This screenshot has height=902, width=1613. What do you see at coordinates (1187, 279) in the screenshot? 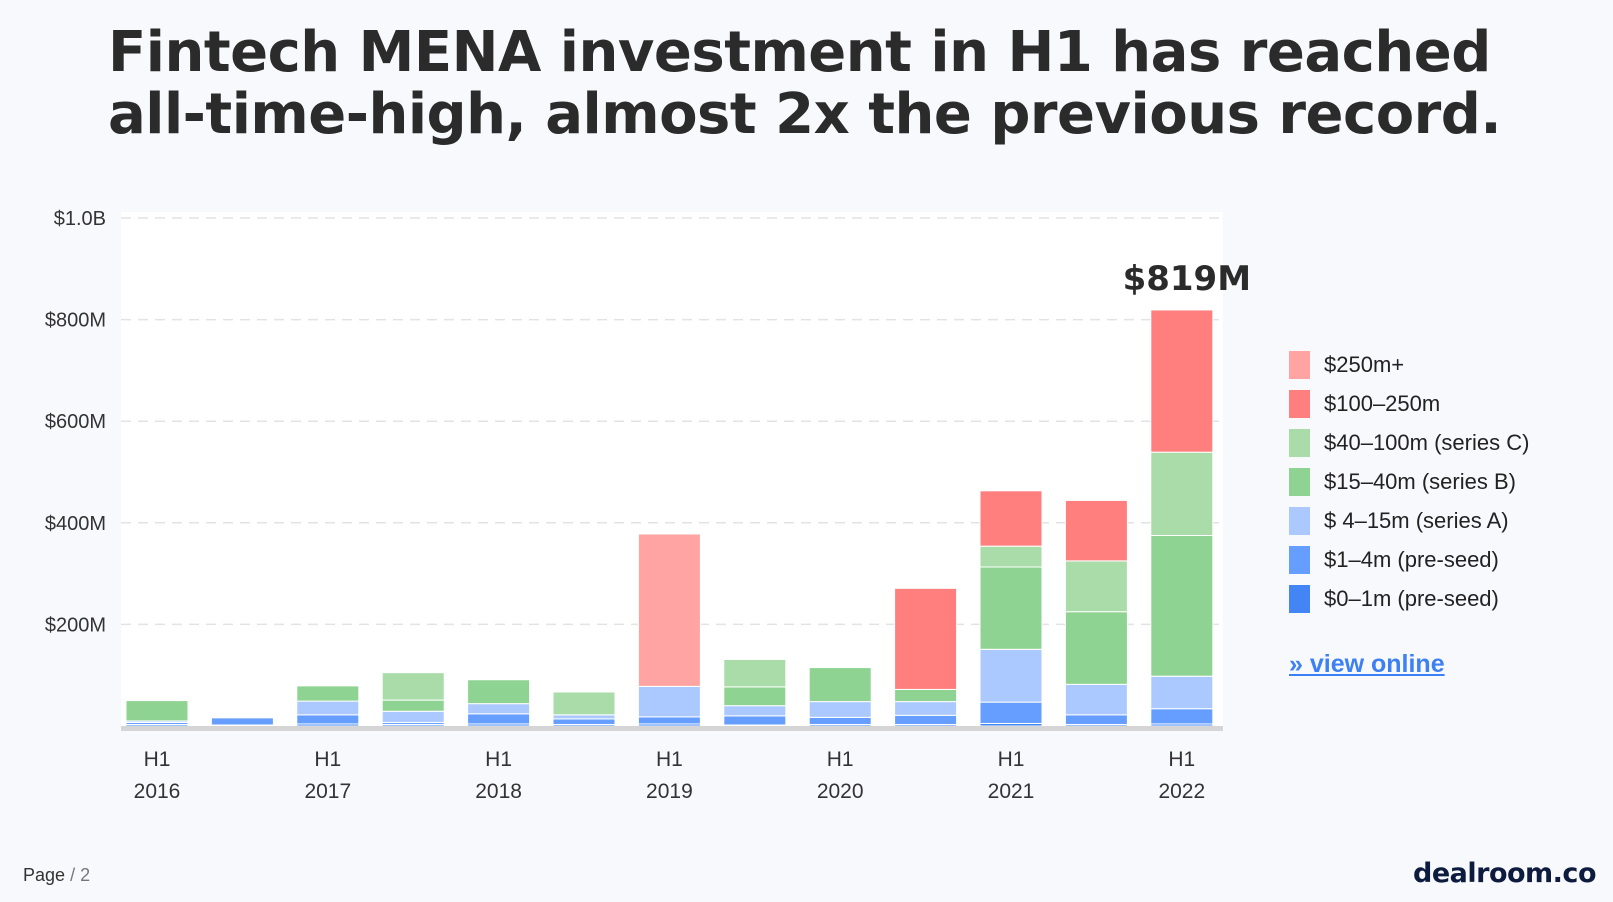
I see `total-annotation: $819M` at bounding box center [1187, 279].